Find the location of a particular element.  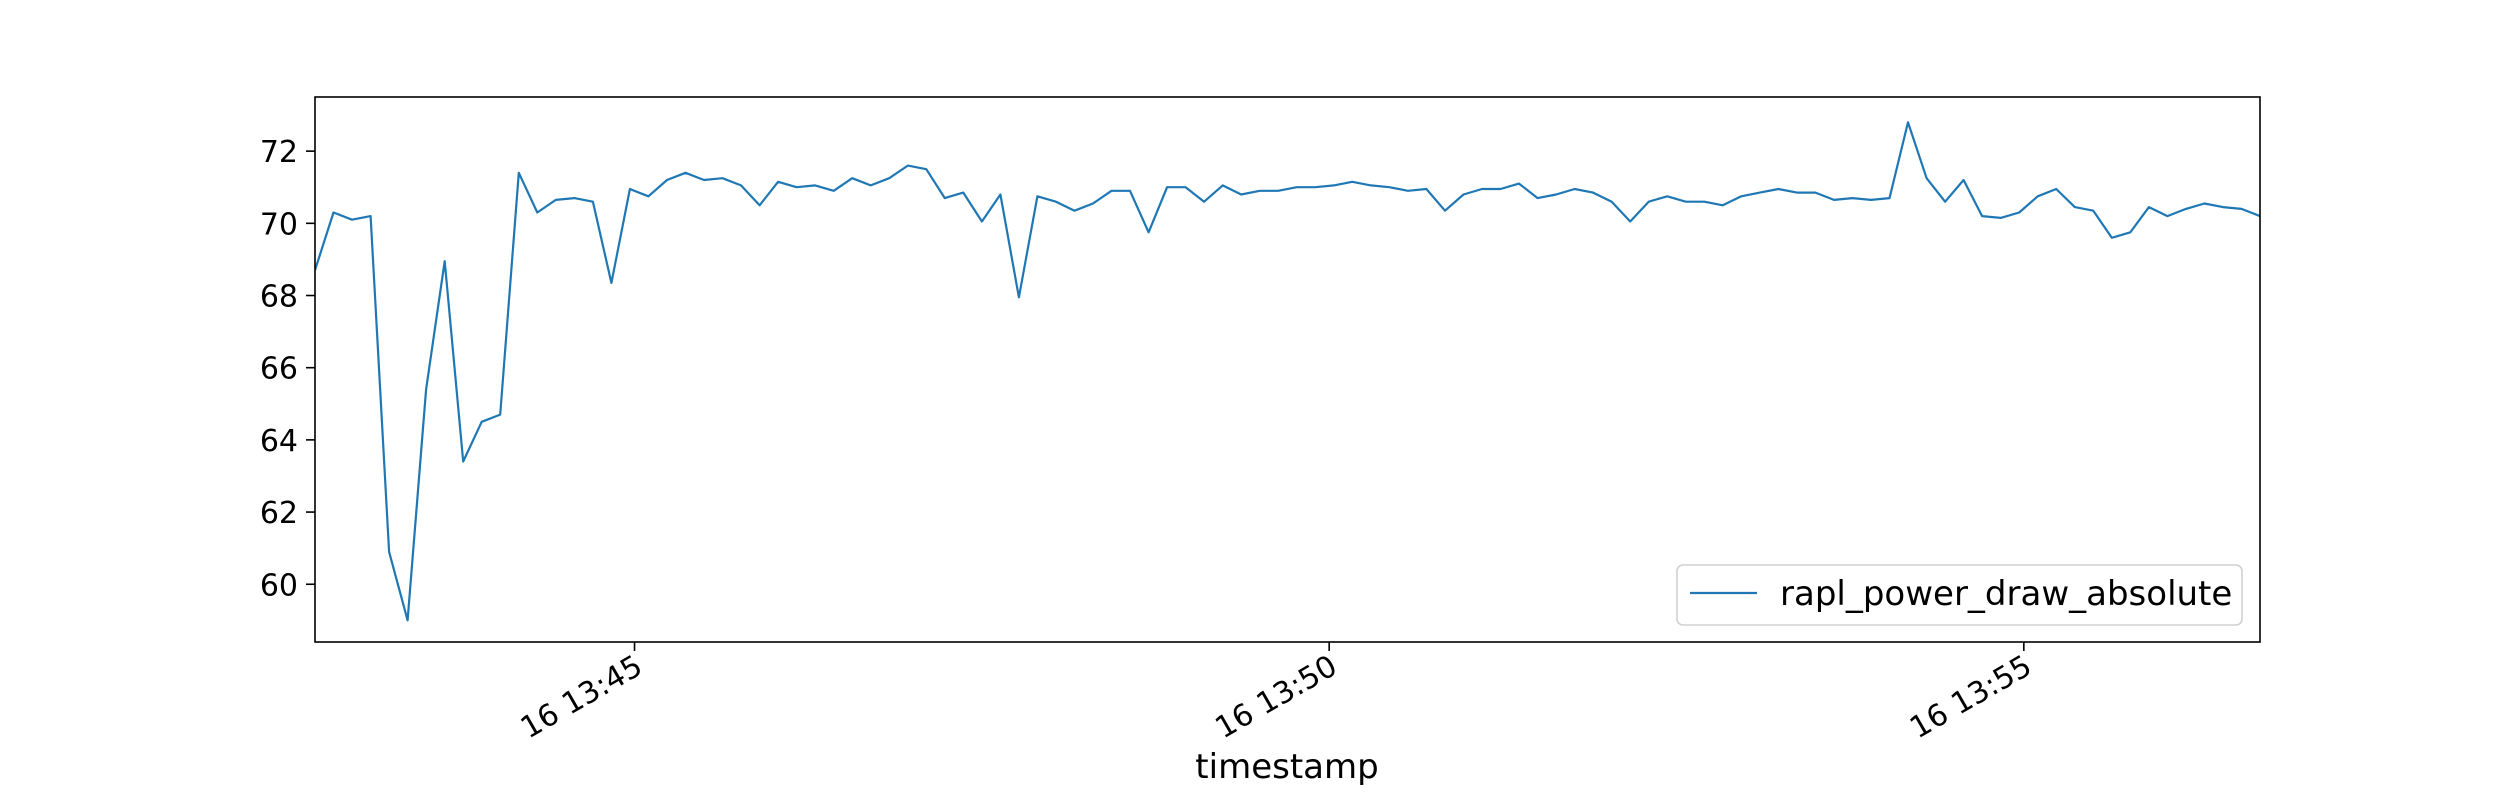

x-tick-label: 16 13:55 is located at coordinates (1971, 697).